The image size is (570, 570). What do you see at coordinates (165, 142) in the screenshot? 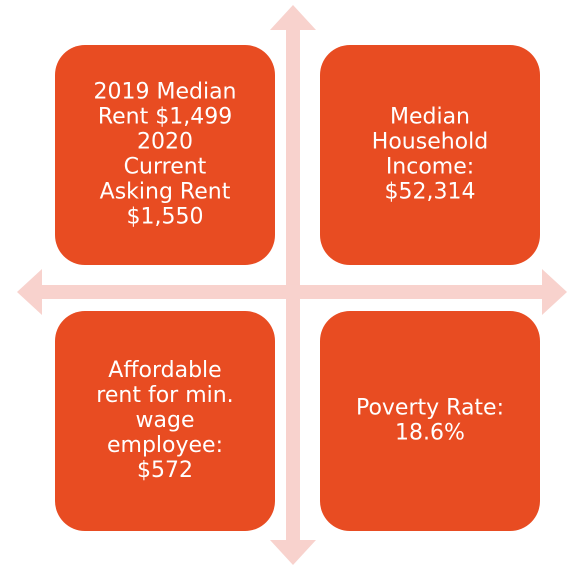
I see `box-text-line: 2020` at bounding box center [165, 142].